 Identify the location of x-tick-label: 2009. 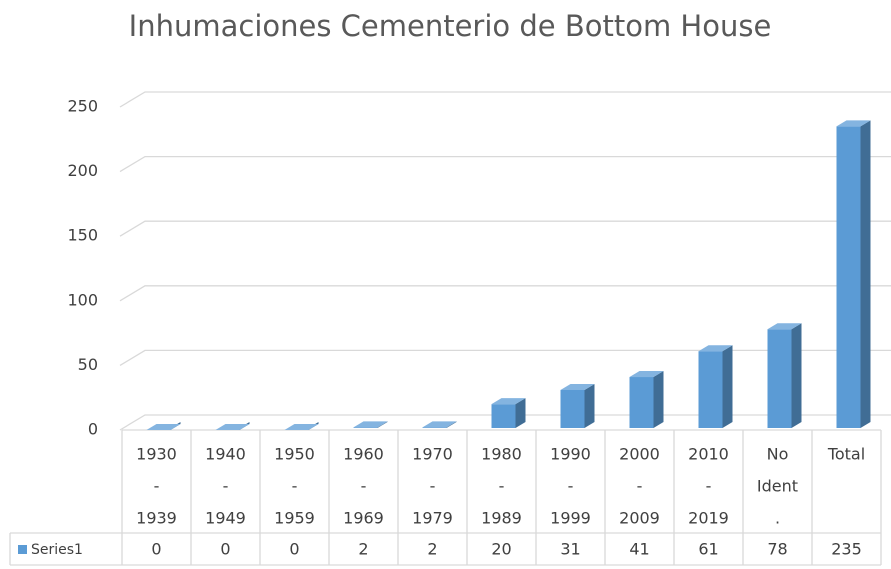
(639, 518).